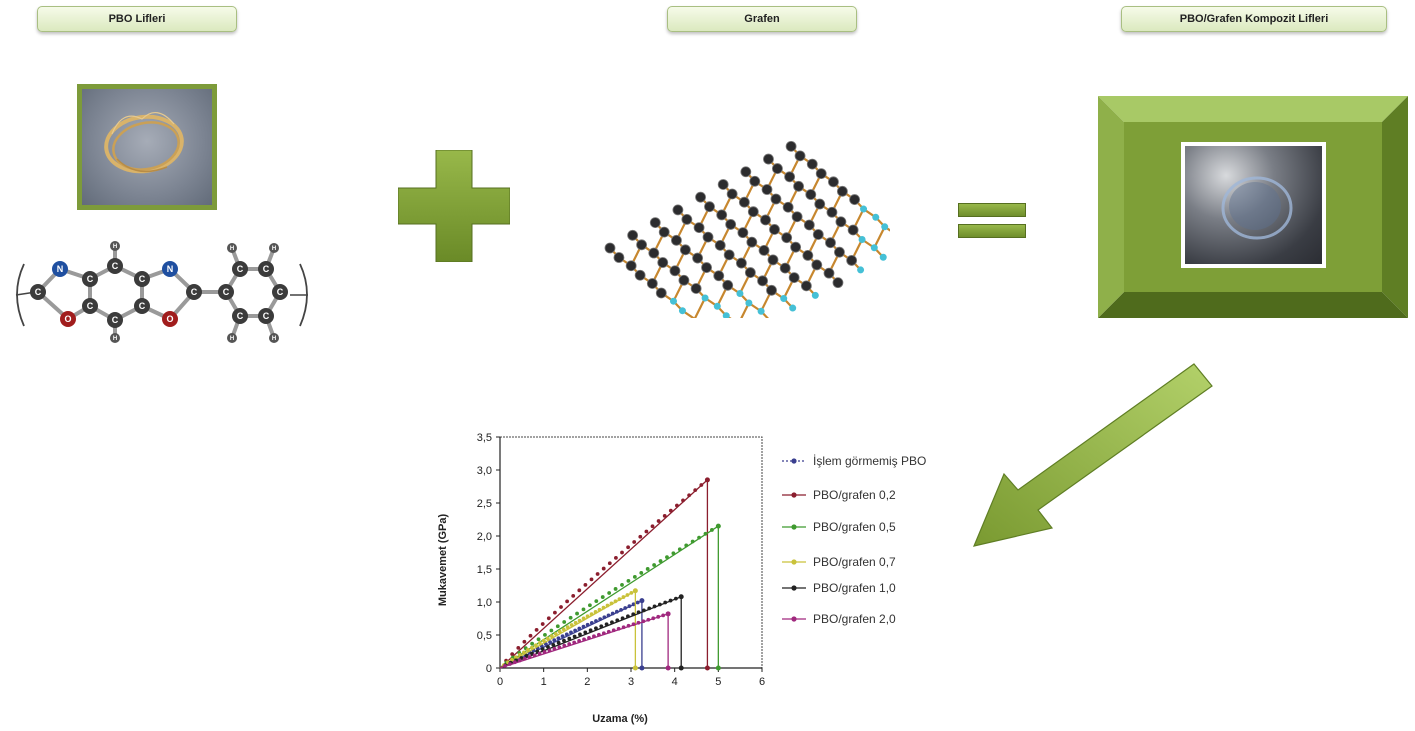  I want to click on legend-item: PBO/grafen 2,0, so click(838, 619).